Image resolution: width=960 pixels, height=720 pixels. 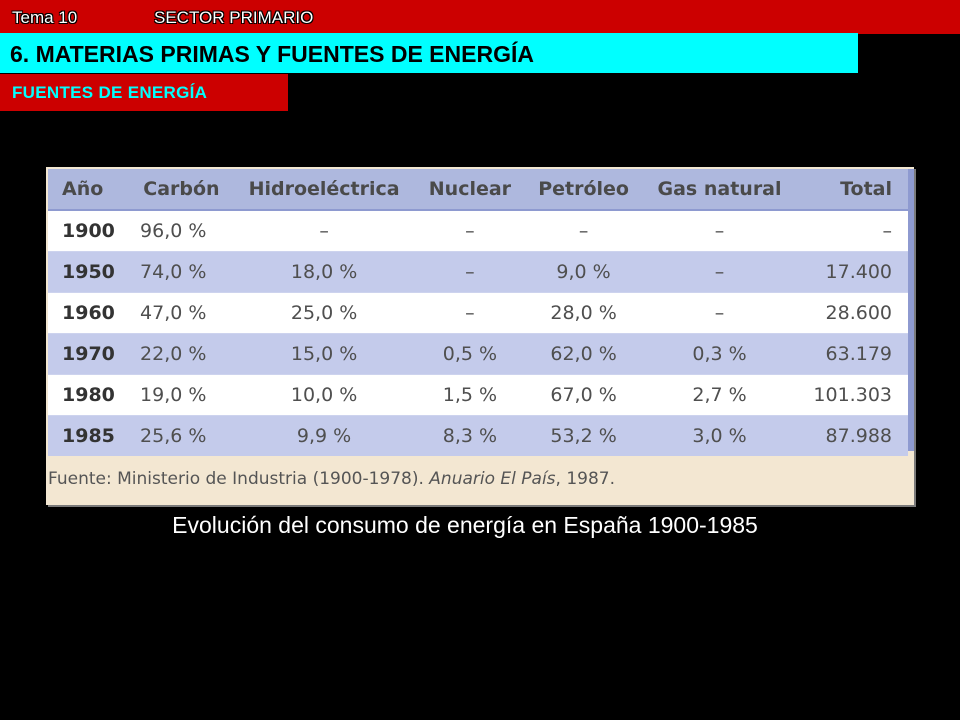 What do you see at coordinates (470, 395) in the screenshot?
I see `cell-nuclear: 1,5 %` at bounding box center [470, 395].